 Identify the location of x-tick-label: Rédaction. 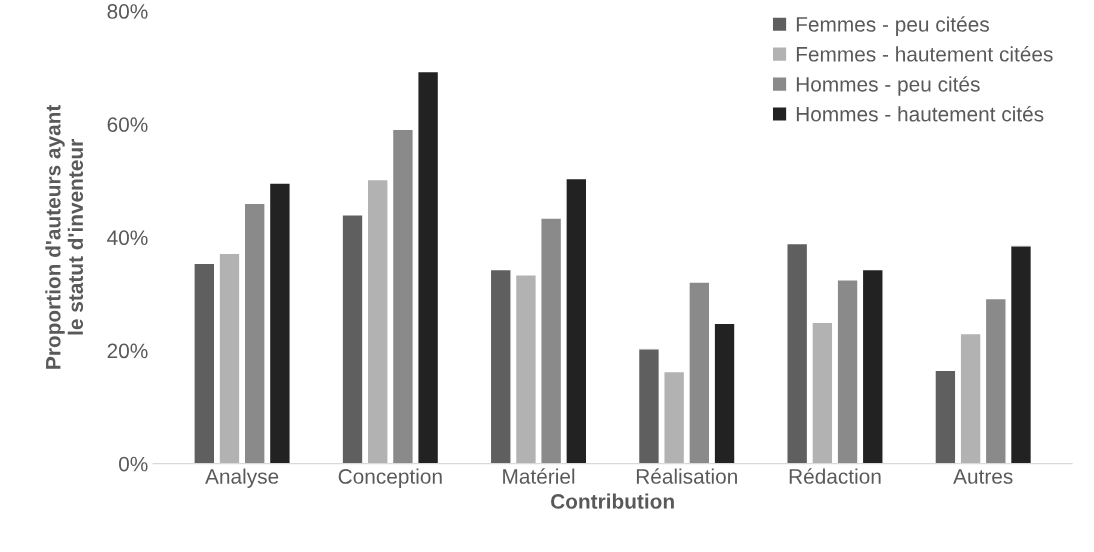
(835, 476).